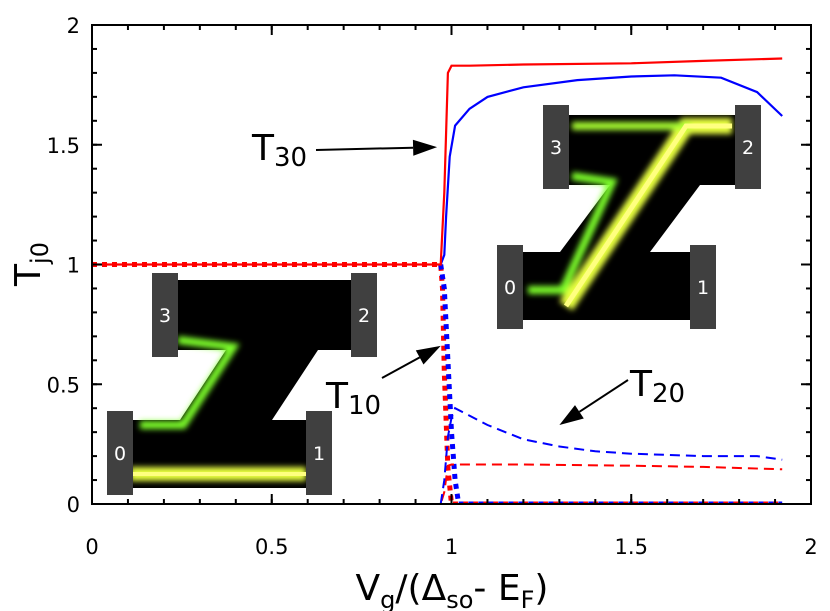  What do you see at coordinates (571, 415) in the screenshot?
I see `arrowhead-t20` at bounding box center [571, 415].